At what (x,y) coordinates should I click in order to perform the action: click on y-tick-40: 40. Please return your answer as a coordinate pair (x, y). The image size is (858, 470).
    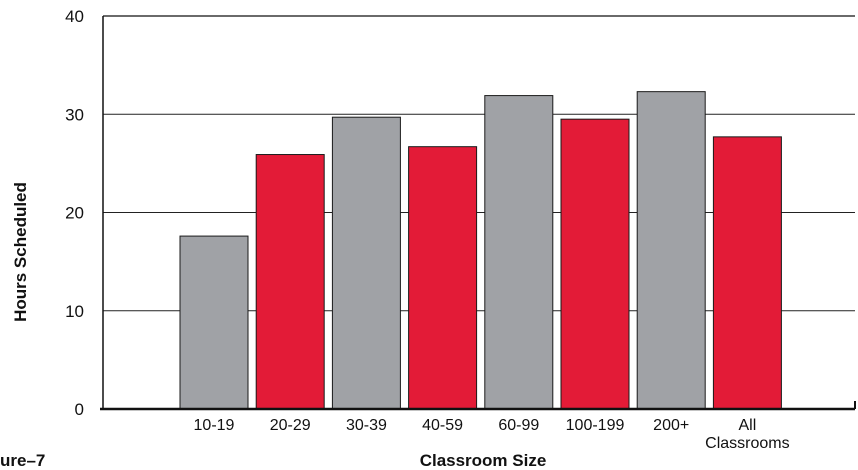
    Looking at the image, I should click on (74, 16).